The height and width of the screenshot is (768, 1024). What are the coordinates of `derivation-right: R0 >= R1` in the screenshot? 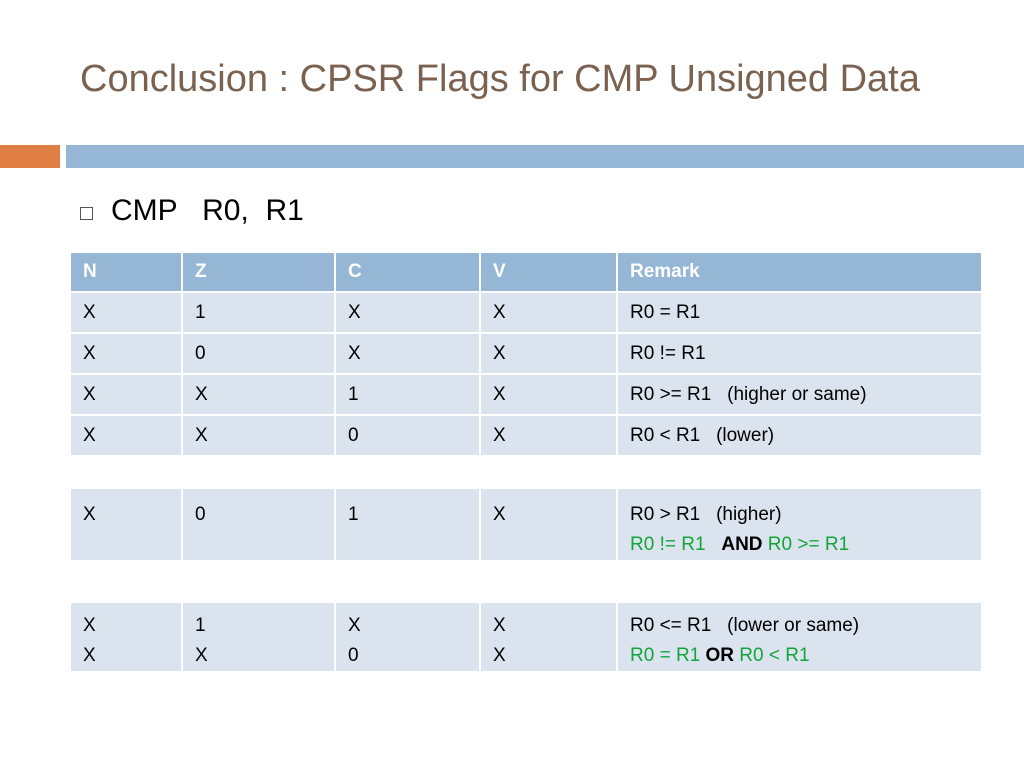 It's located at (806, 544).